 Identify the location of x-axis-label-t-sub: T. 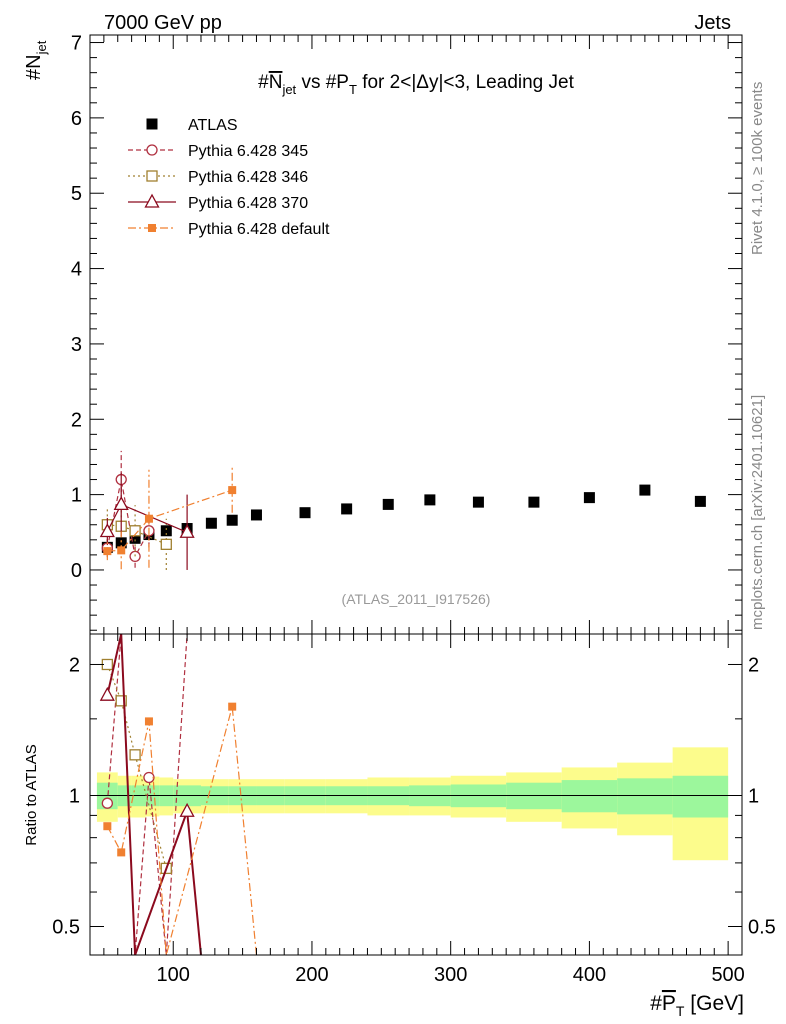
(680, 1011).